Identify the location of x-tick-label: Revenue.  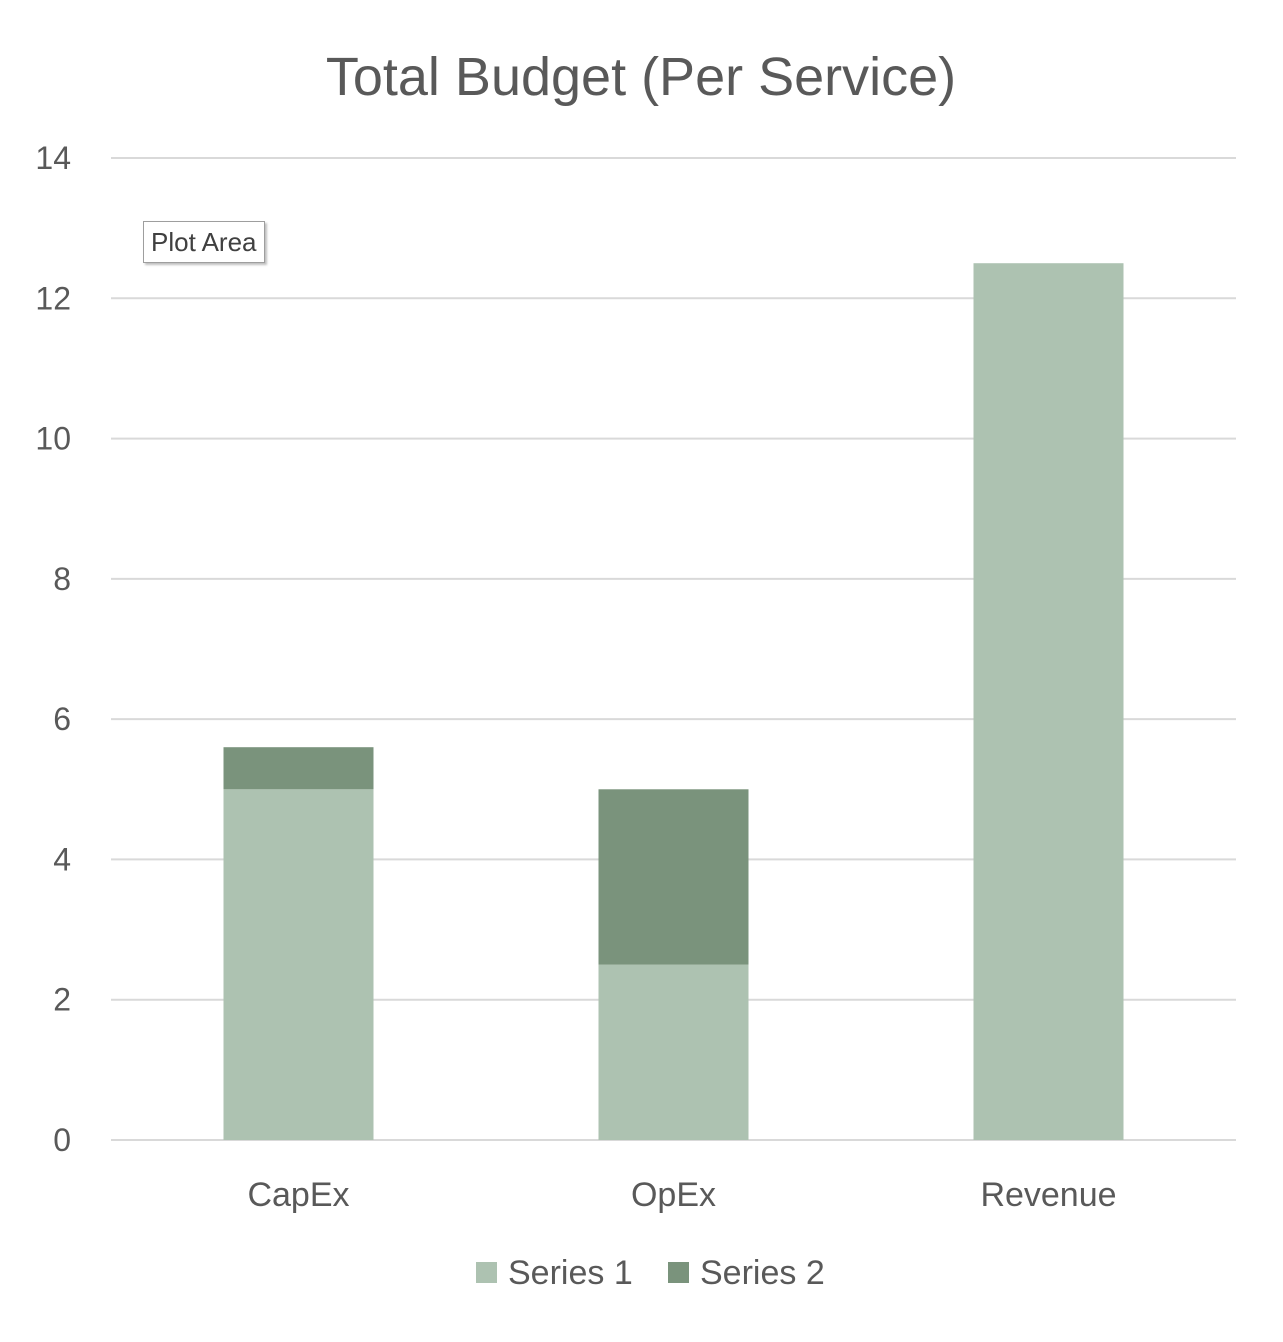
(1048, 1195).